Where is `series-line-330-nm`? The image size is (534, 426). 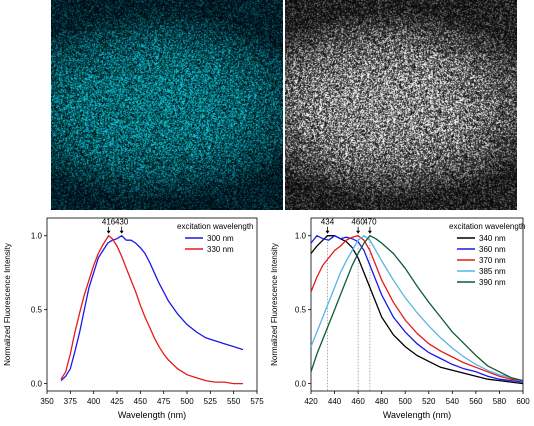
series-line-330-nm is located at coordinates (151, 309).